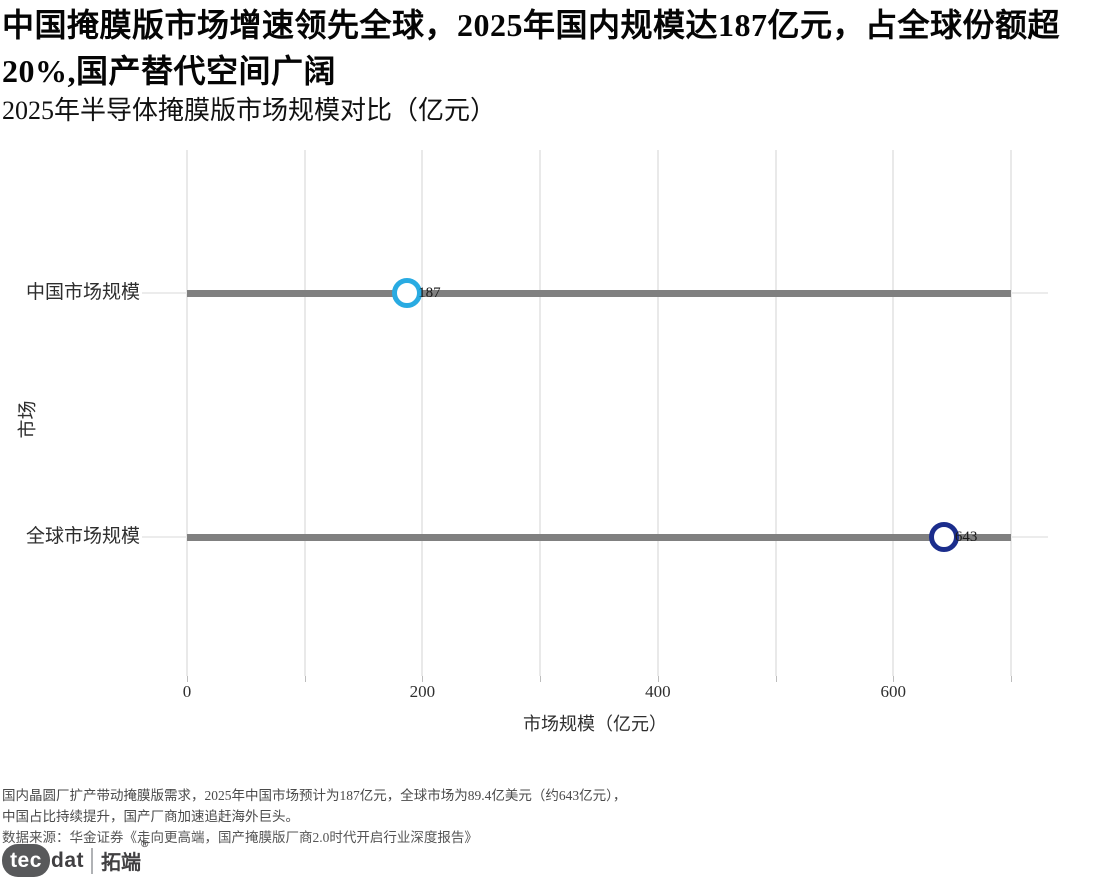  I want to click on y-category-label: 中国市场规模, so click(82, 292).